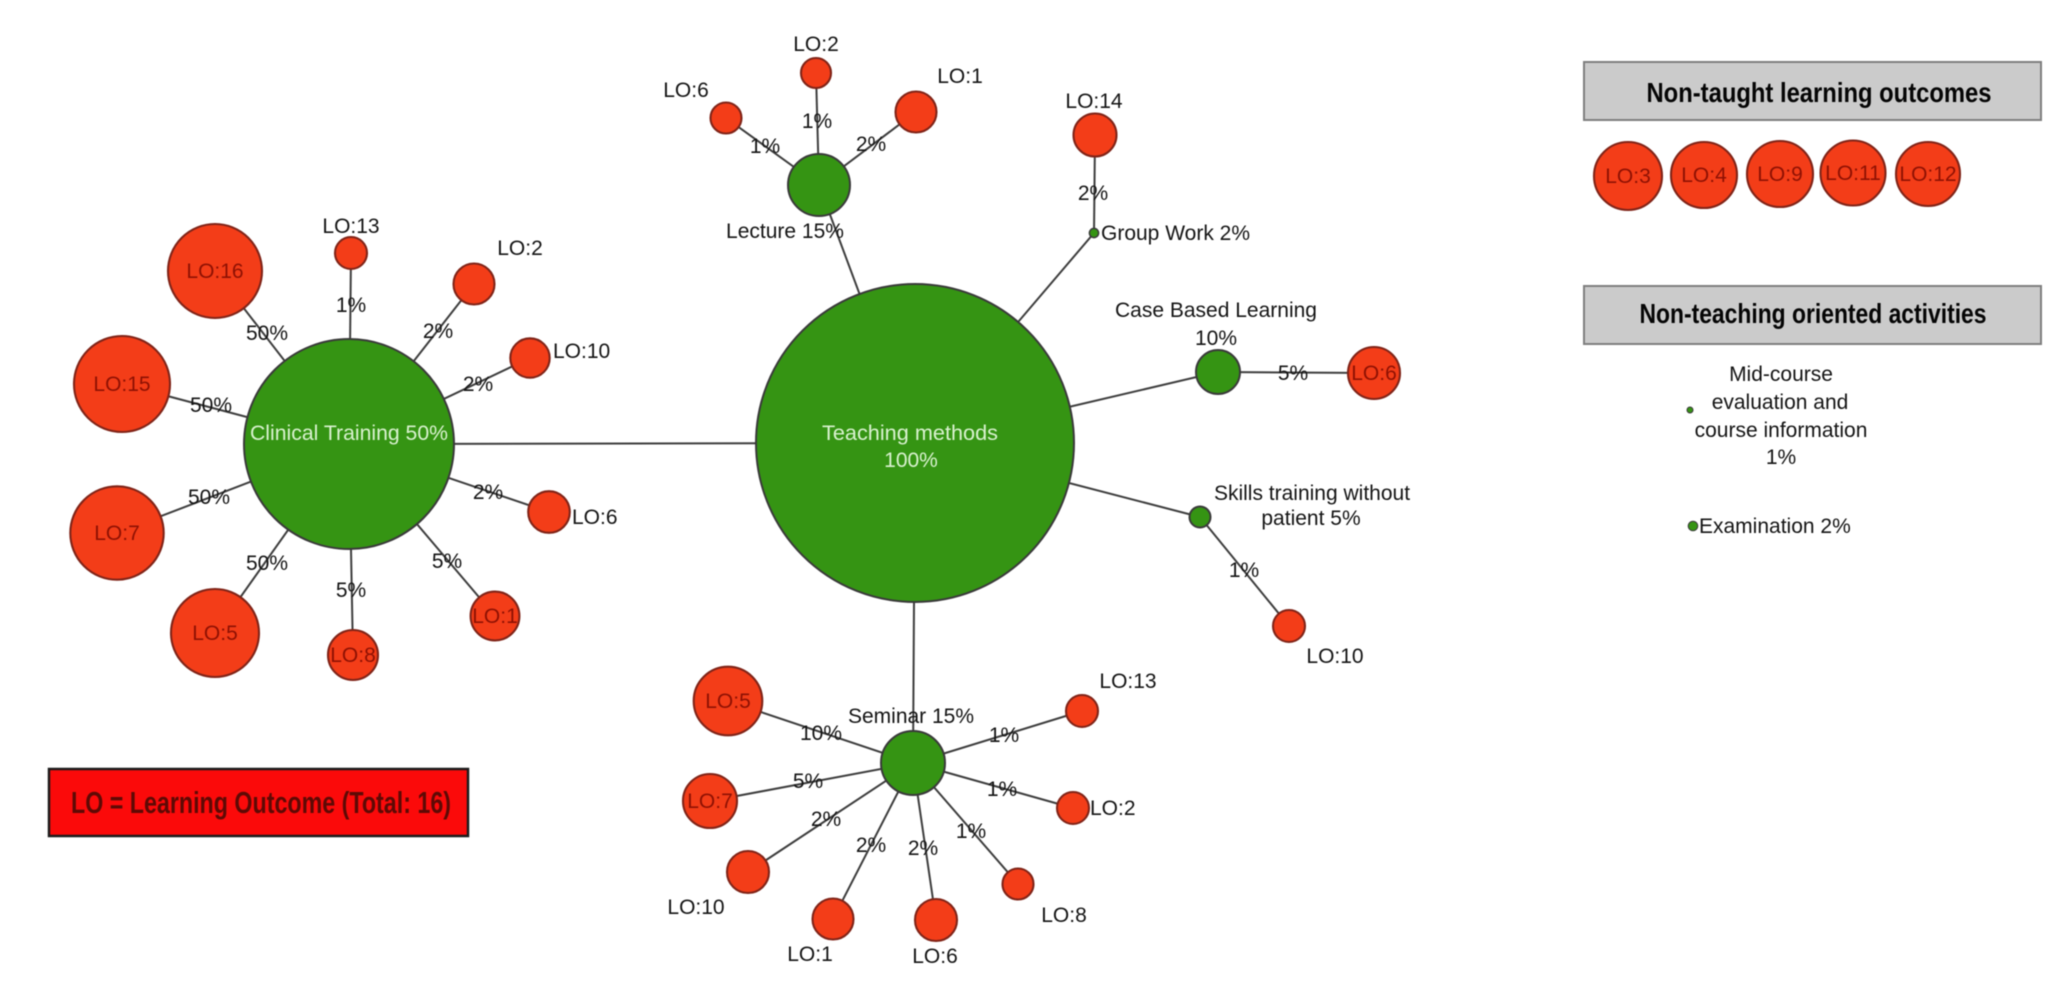 This screenshot has width=2059, height=1001. Describe the element at coordinates (1927, 174) in the screenshot. I see `svg-text: LO:12` at that location.